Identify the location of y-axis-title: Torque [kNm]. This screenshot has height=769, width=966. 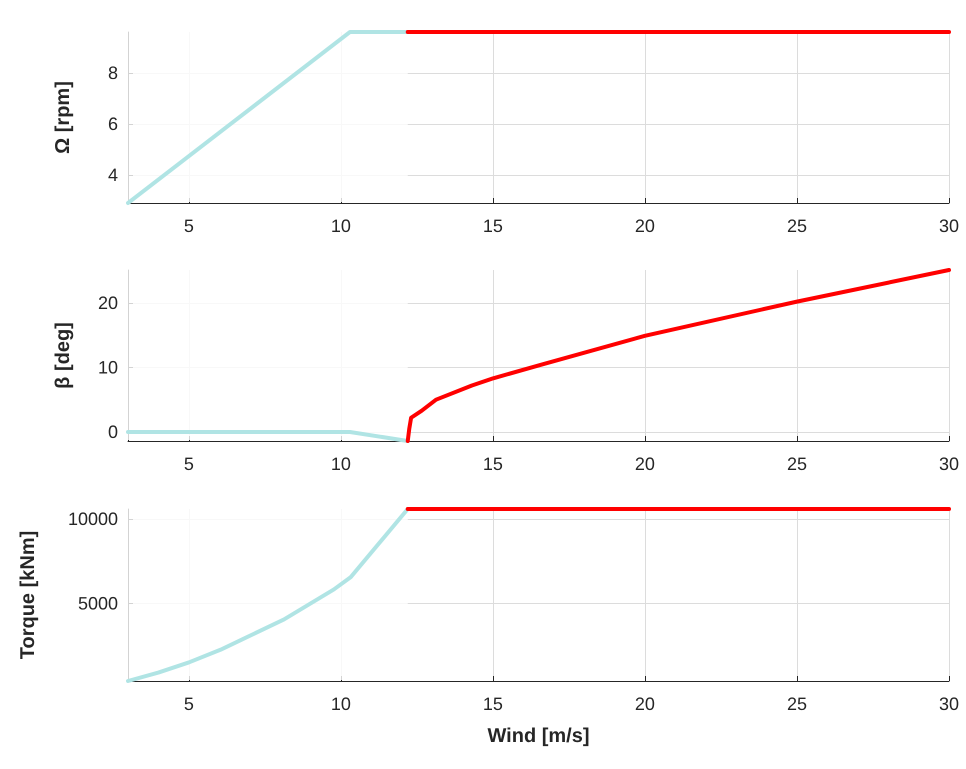
(28, 595).